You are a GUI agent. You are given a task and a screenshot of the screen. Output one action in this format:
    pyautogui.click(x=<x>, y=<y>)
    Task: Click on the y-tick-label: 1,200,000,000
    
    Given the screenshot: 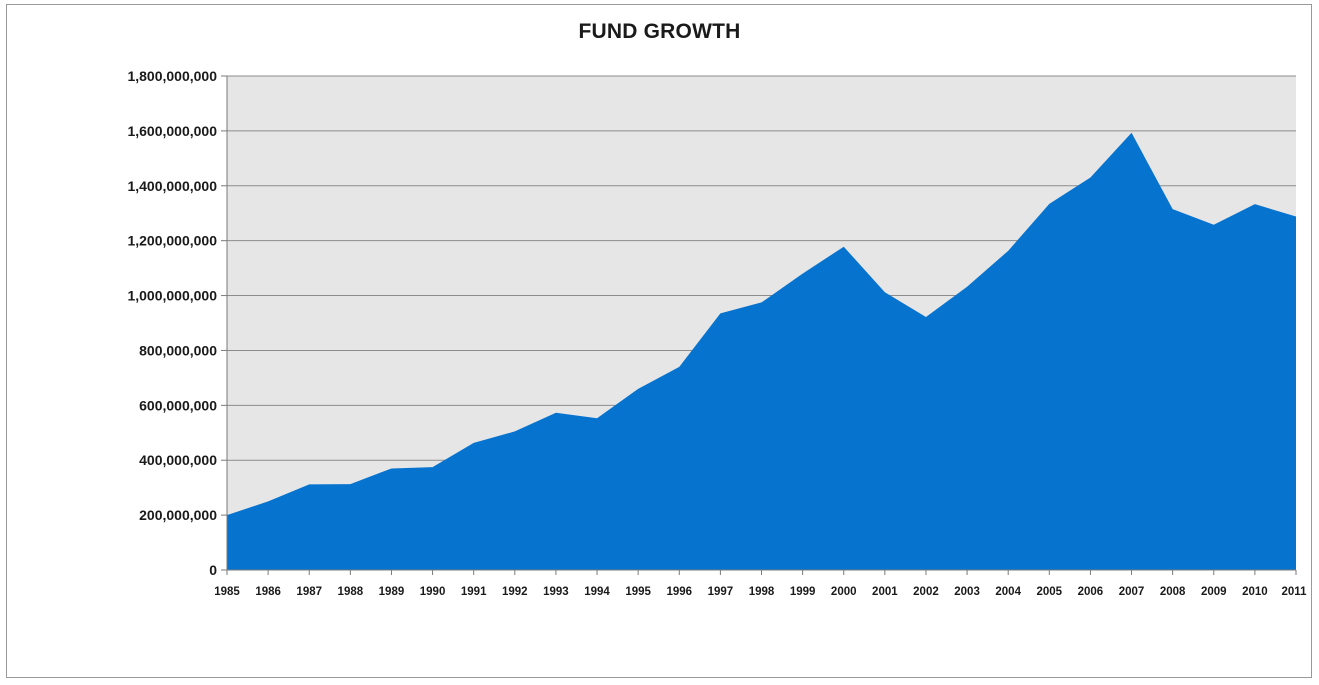 What is the action you would take?
    pyautogui.click(x=172, y=241)
    